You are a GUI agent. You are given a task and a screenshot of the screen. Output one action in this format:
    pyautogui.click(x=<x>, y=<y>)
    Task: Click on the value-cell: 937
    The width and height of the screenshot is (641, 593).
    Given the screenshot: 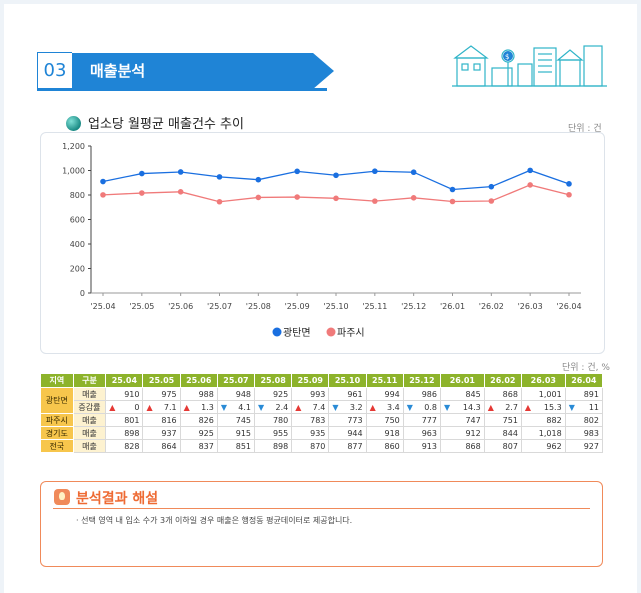 What is the action you would take?
    pyautogui.click(x=161, y=433)
    